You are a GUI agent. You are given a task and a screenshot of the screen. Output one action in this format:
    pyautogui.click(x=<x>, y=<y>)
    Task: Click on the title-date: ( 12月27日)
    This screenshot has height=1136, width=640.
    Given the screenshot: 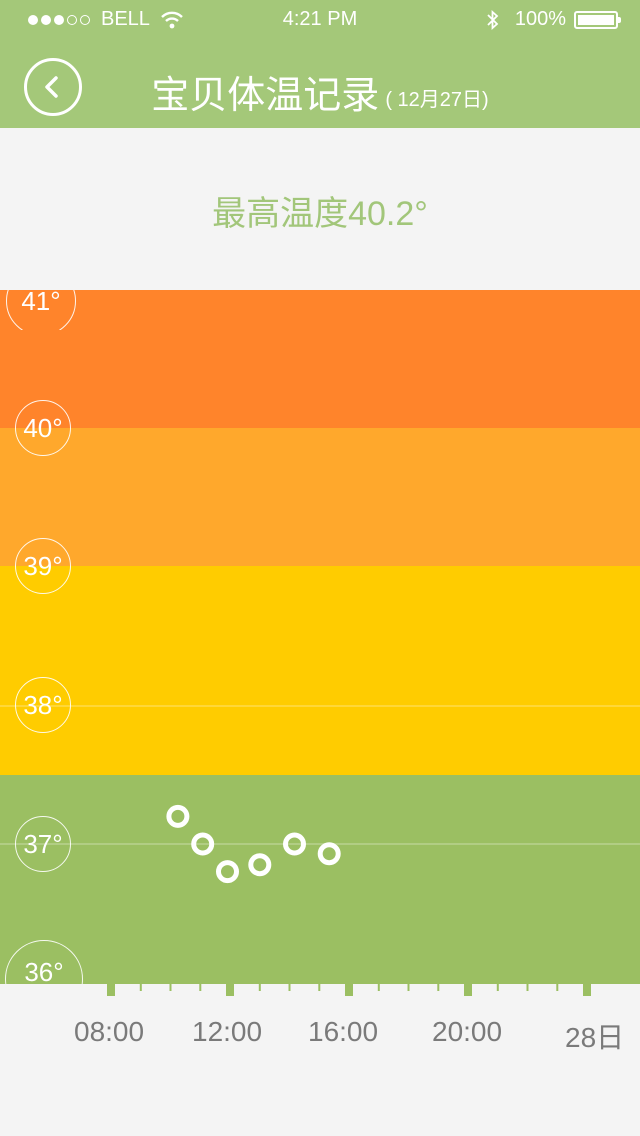 What is the action you would take?
    pyautogui.click(x=437, y=100)
    